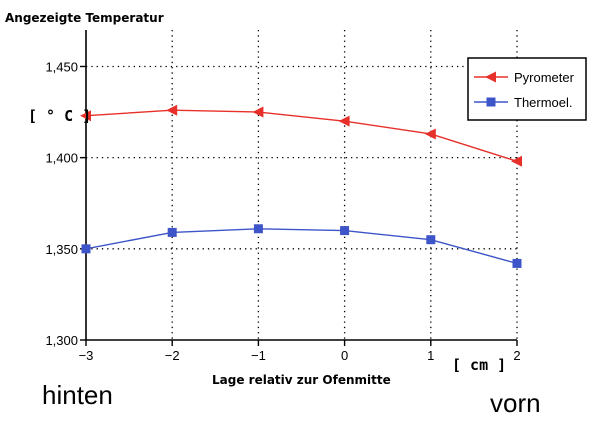  What do you see at coordinates (61, 66) in the screenshot?
I see `y-tick-label: 1,450` at bounding box center [61, 66].